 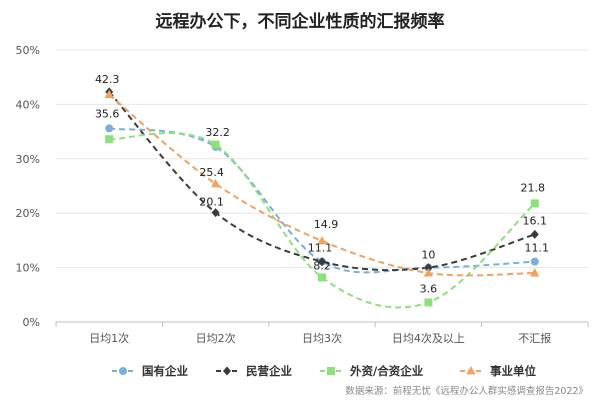 What do you see at coordinates (217, 132) in the screenshot?
I see `data-label: 32.2` at bounding box center [217, 132].